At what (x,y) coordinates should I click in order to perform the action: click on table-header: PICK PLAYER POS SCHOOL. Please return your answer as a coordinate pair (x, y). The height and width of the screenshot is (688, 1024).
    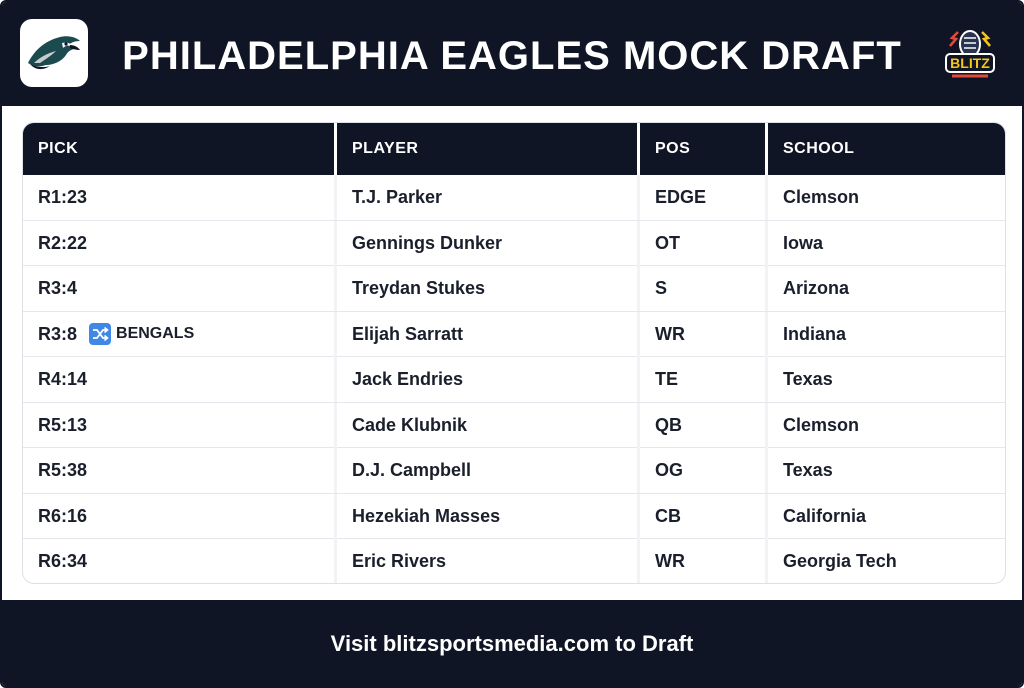
    Looking at the image, I should click on (514, 149).